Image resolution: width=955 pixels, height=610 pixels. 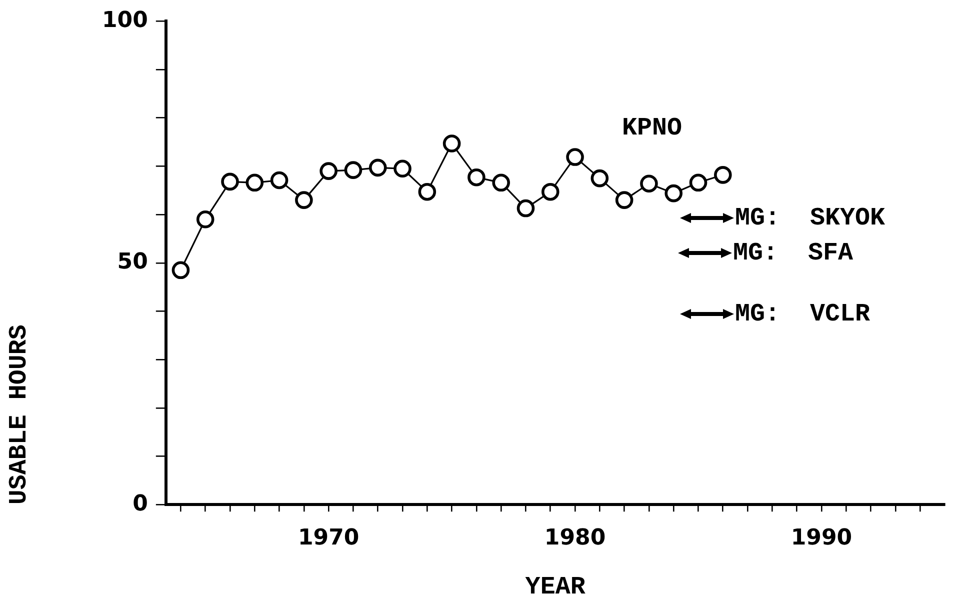 What do you see at coordinates (802, 313) in the screenshot?
I see `annotation: MG: VCLR` at bounding box center [802, 313].